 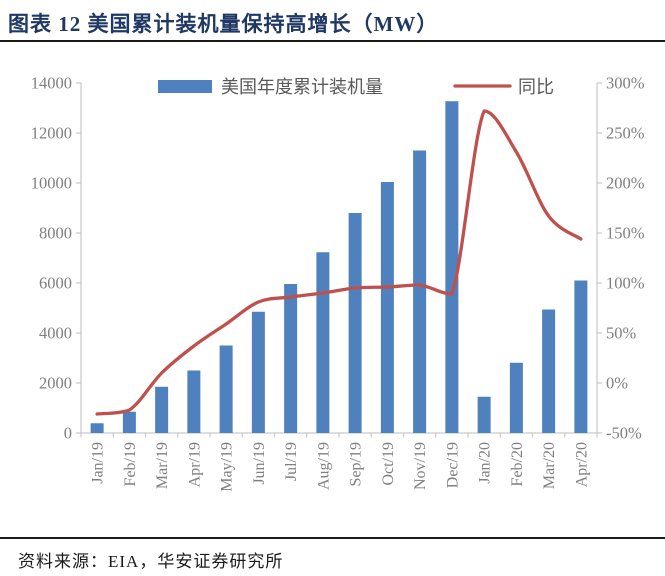 I want to click on bar-Apr/20, so click(x=581, y=356).